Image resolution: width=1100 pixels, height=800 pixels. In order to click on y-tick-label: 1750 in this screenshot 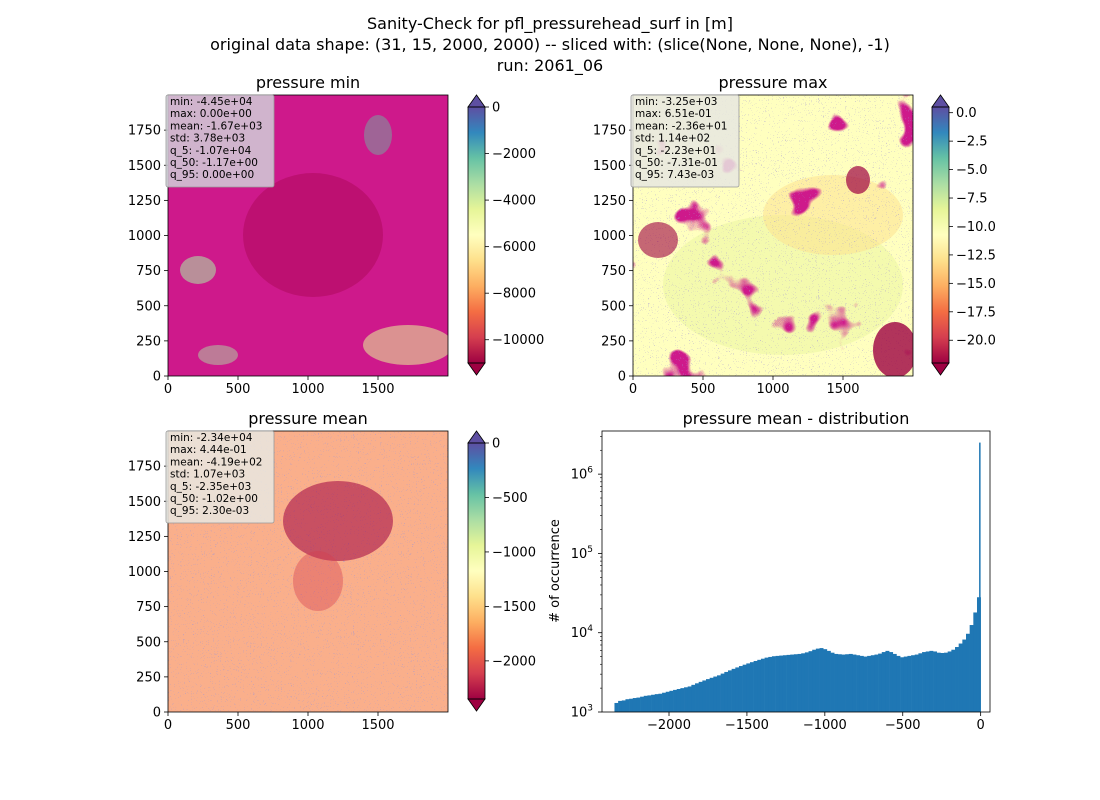, I will do `click(144, 467)`.